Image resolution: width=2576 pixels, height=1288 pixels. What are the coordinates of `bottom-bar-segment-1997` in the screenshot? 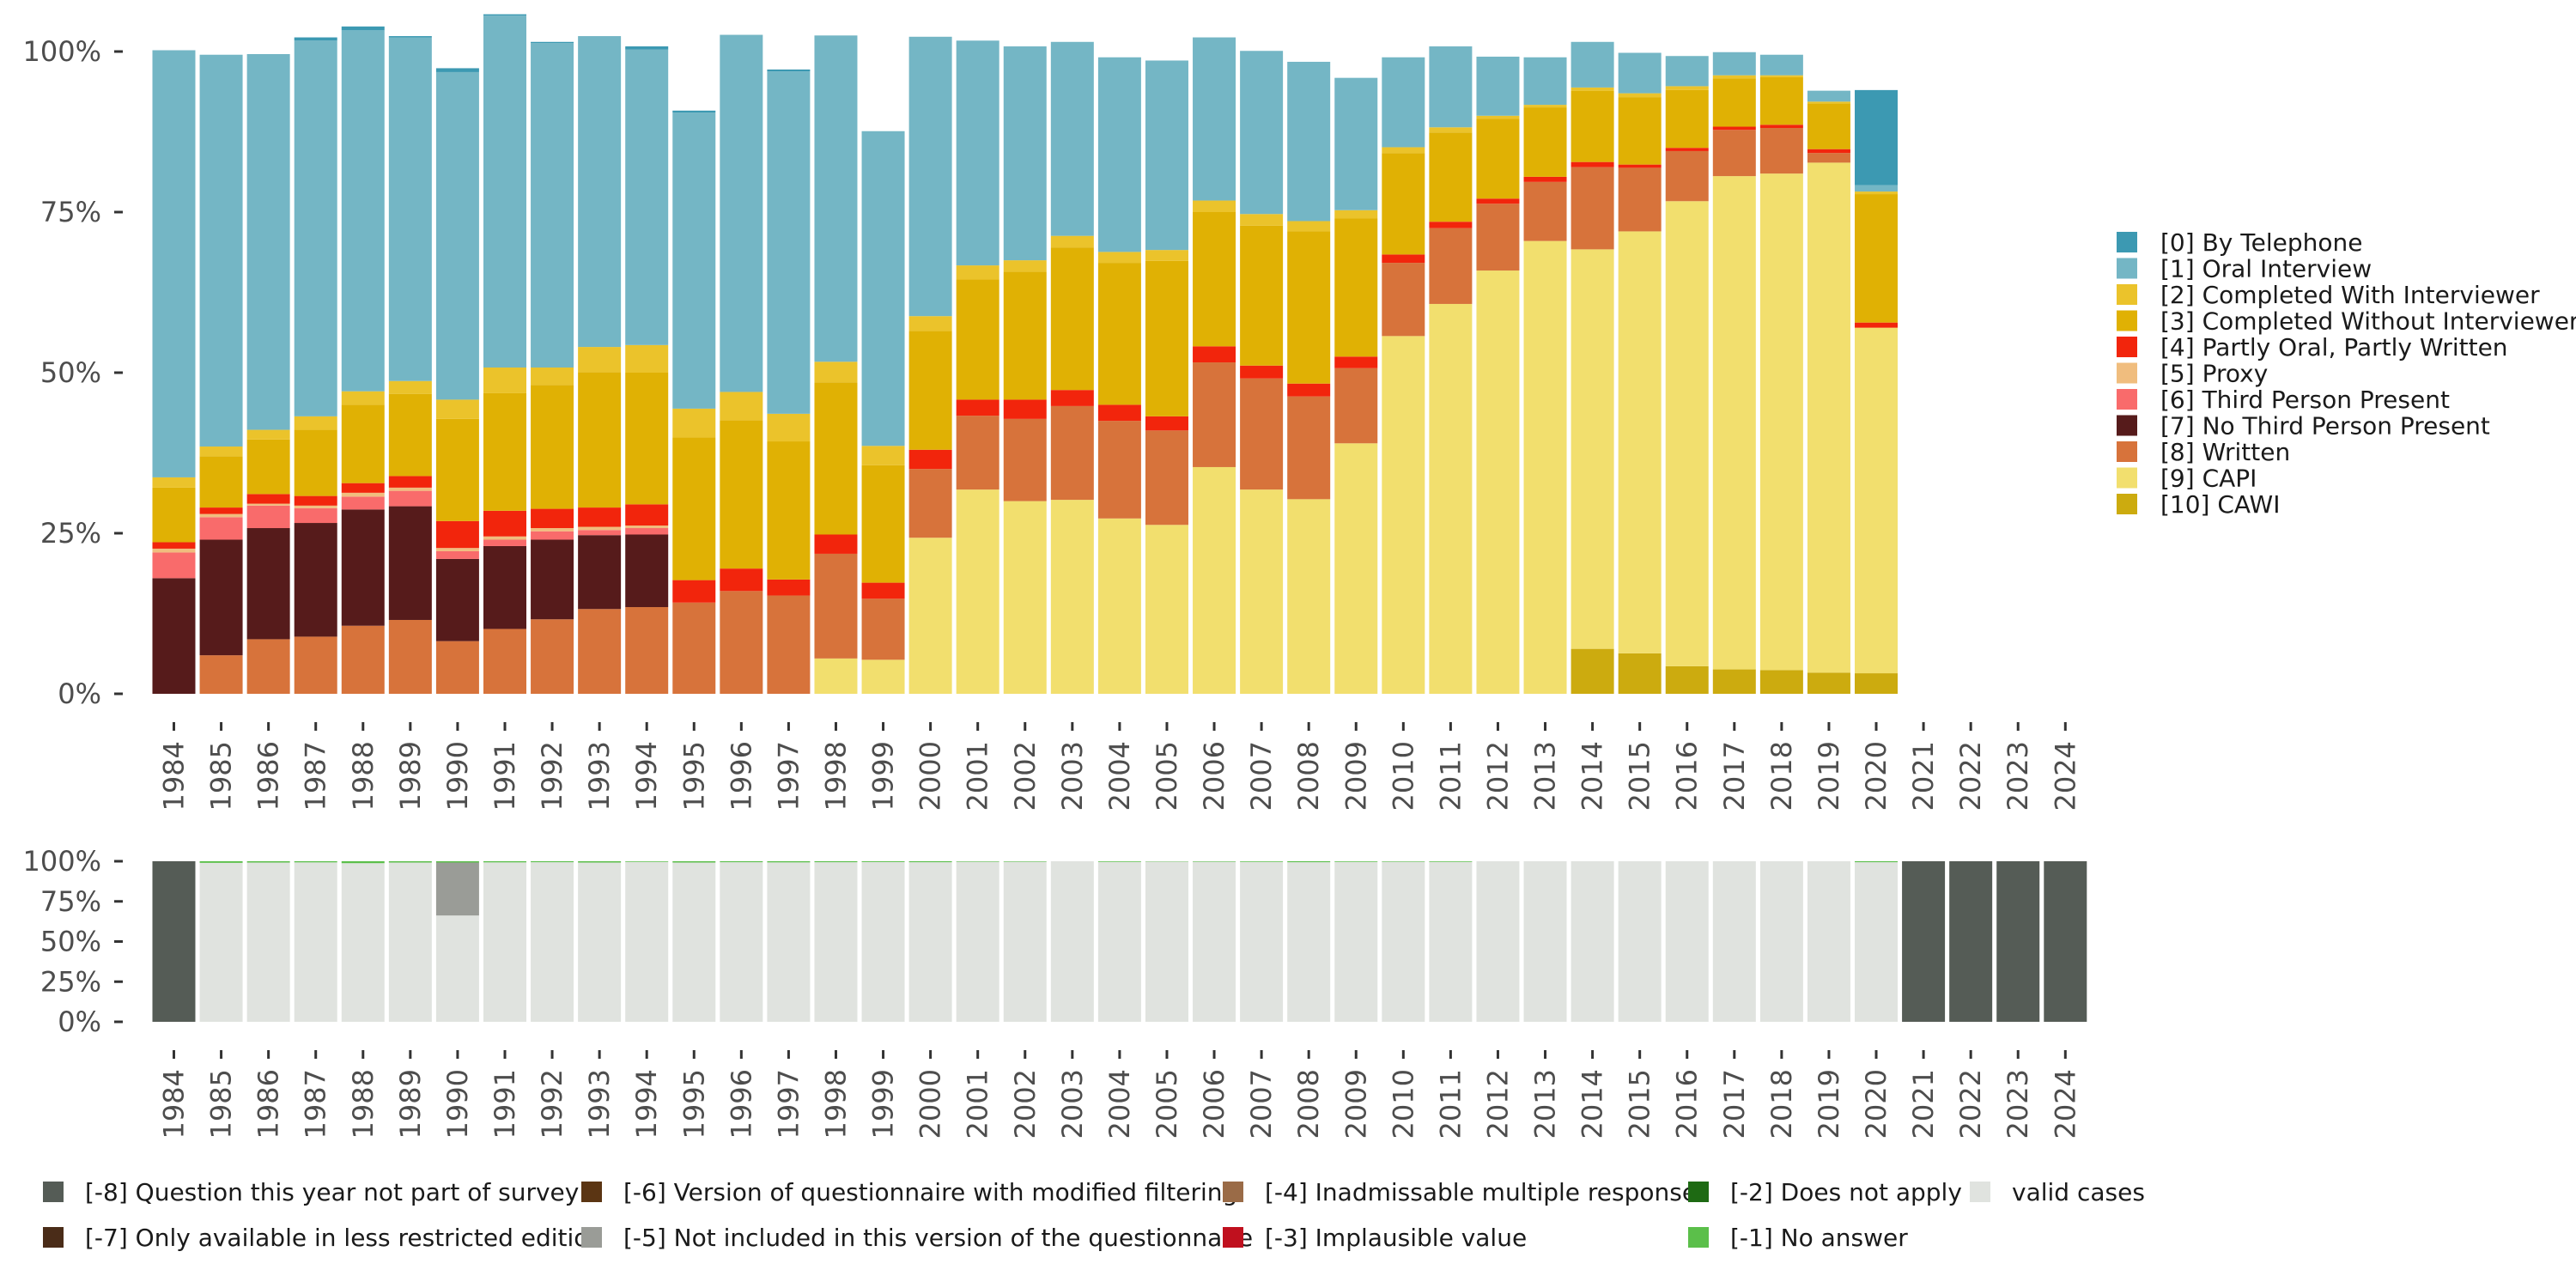 It's located at (789, 942).